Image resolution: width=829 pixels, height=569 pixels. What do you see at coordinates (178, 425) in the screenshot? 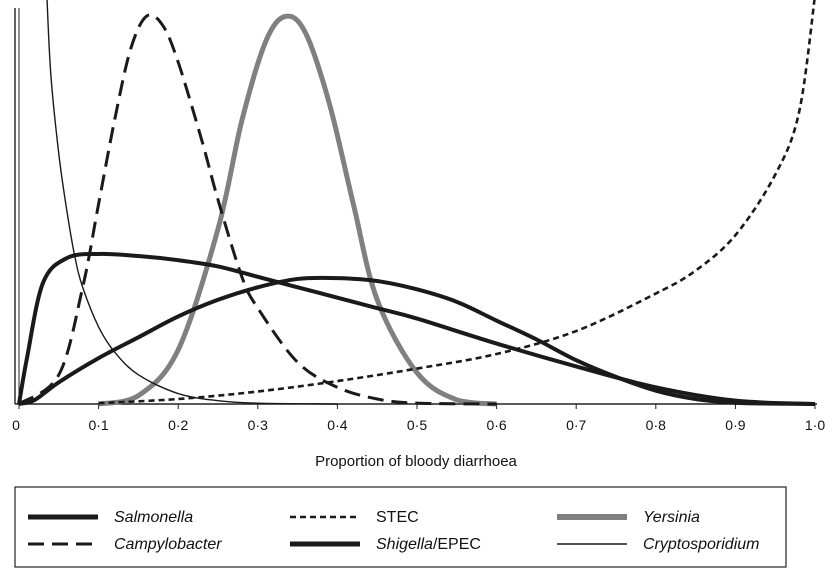
I see `x-tick-label: 0·2` at bounding box center [178, 425].